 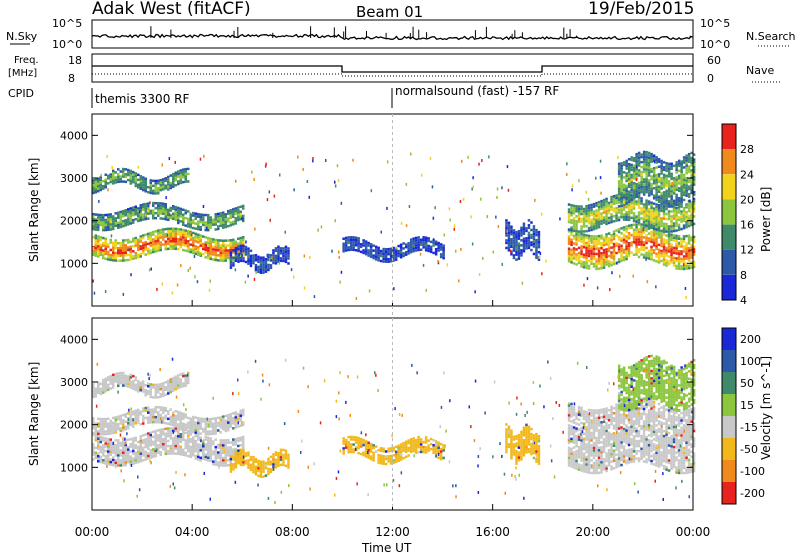 What do you see at coordinates (292, 532) in the screenshot?
I see `xtick-label: 08:00` at bounding box center [292, 532].